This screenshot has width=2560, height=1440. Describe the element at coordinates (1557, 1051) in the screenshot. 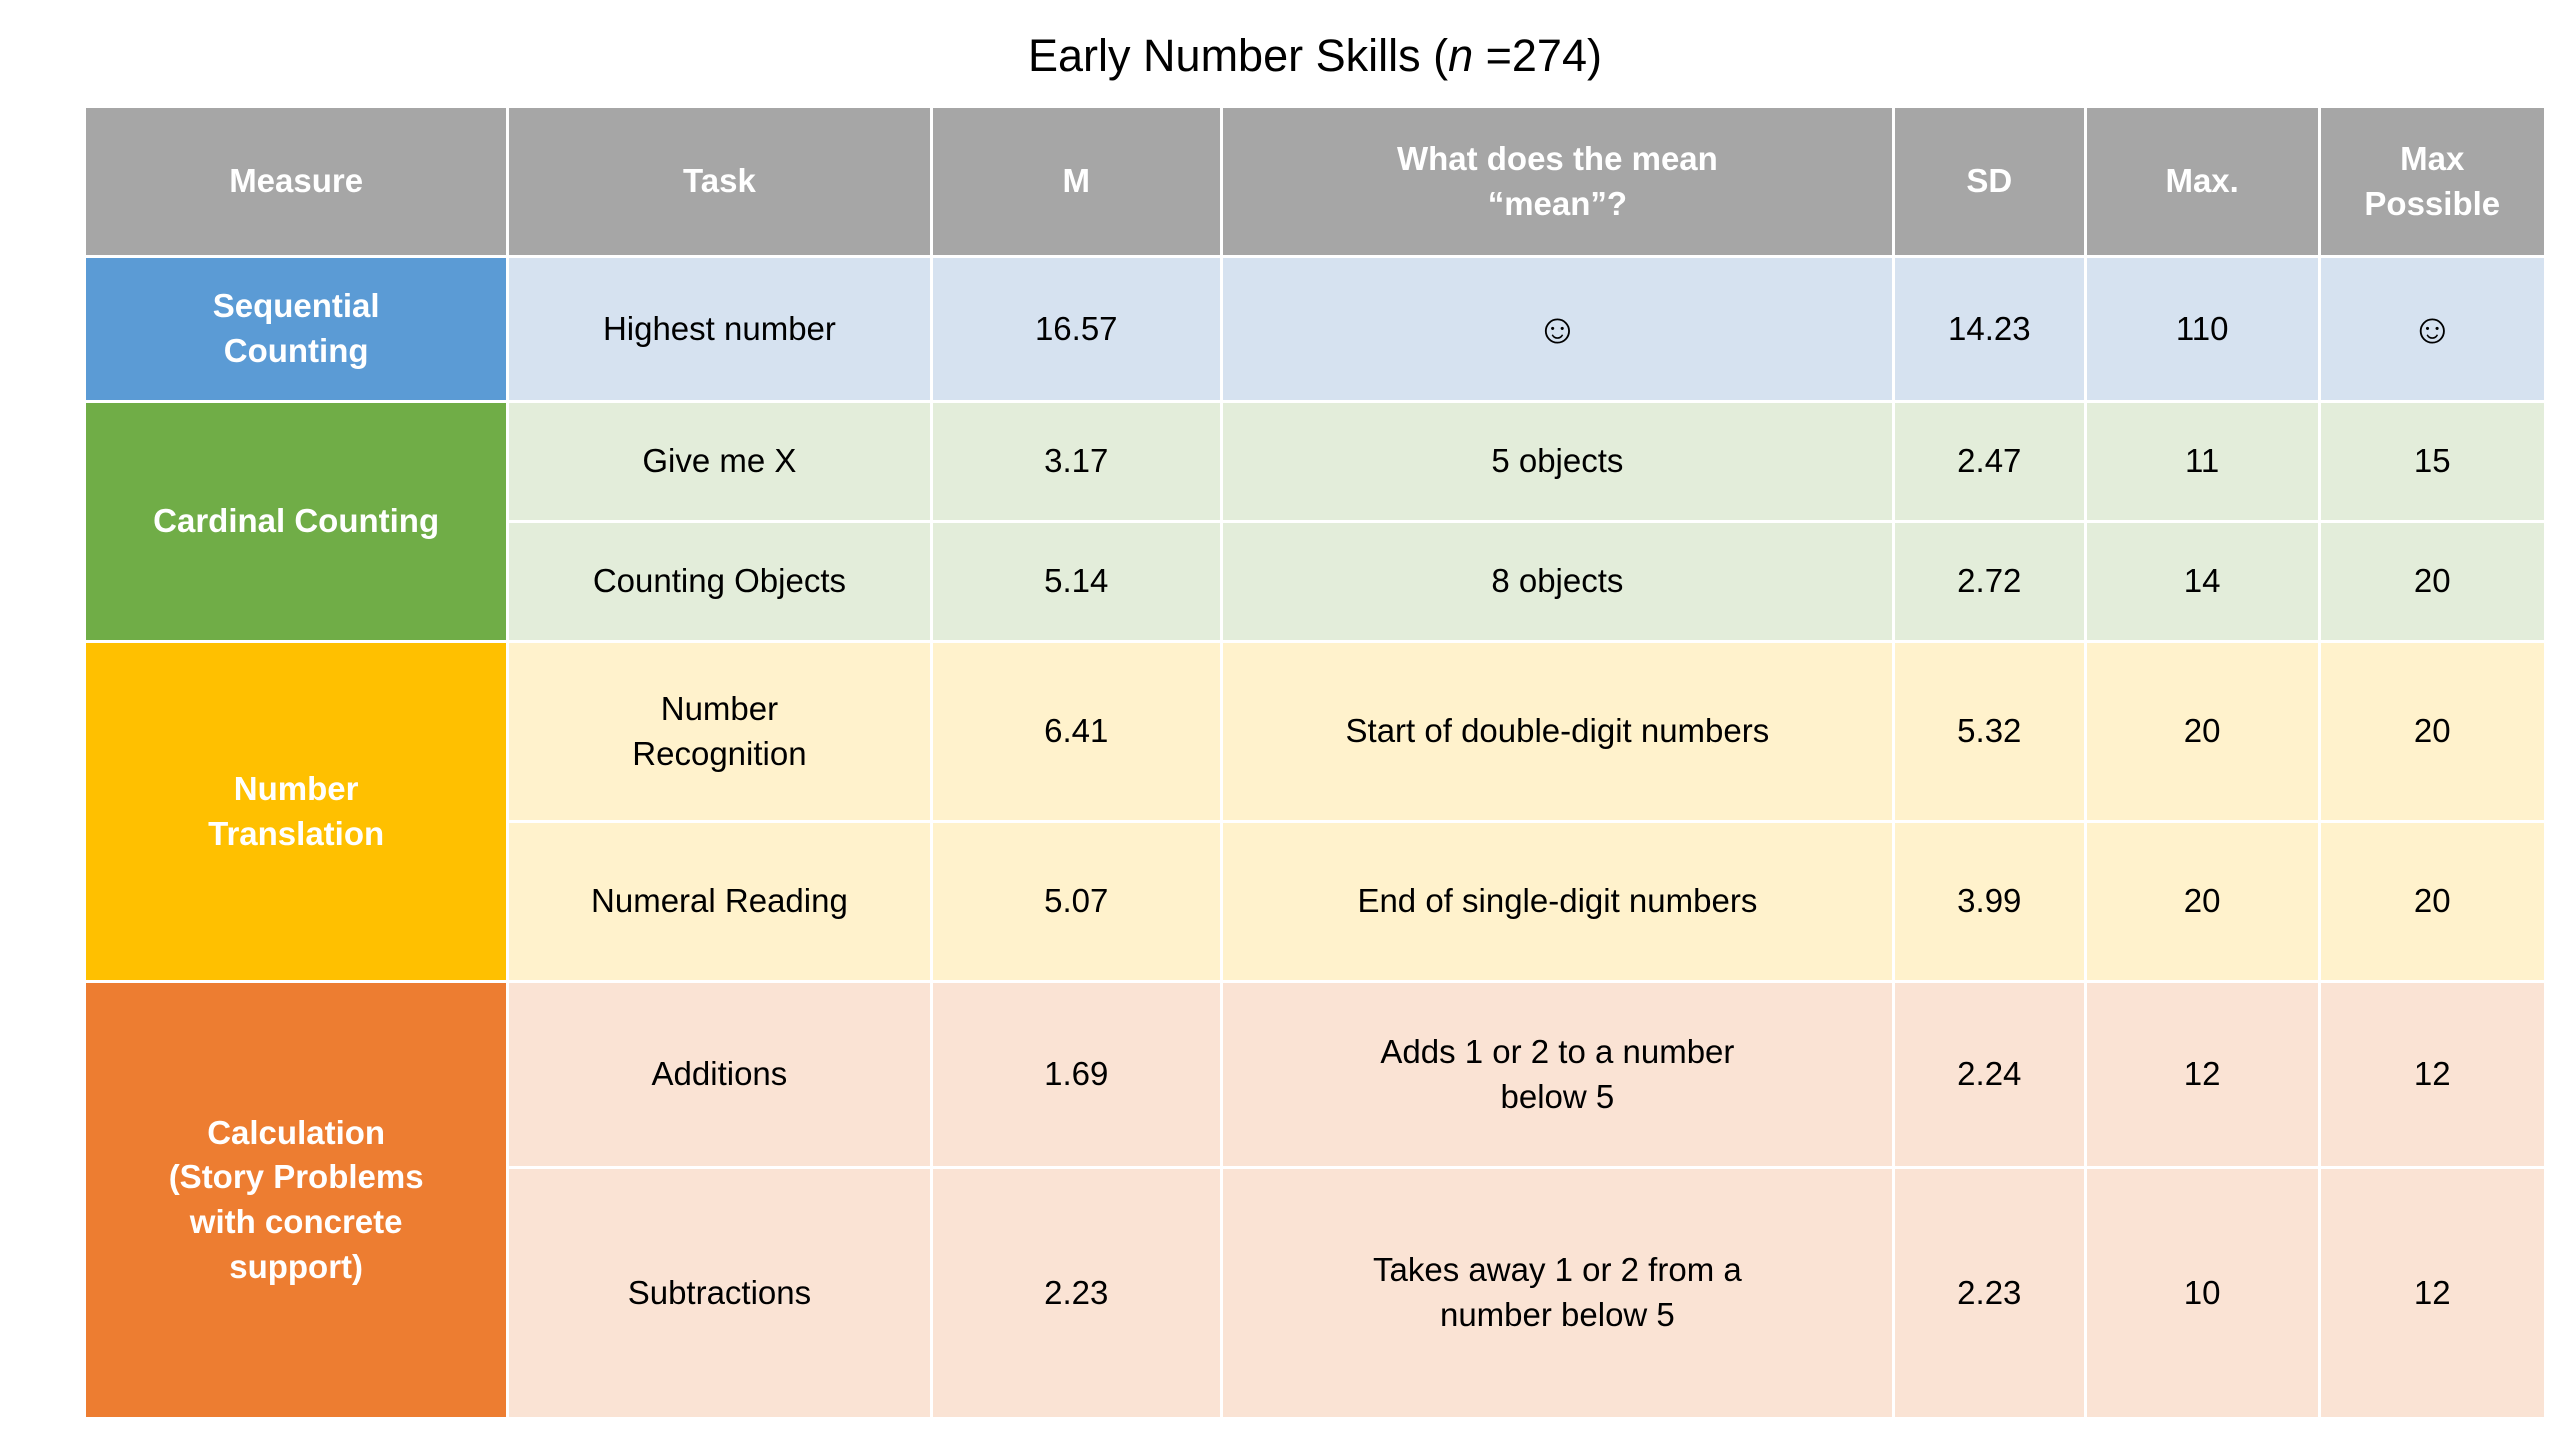

I see `mean-note-line: Adds 1 or 2 to a number` at that location.